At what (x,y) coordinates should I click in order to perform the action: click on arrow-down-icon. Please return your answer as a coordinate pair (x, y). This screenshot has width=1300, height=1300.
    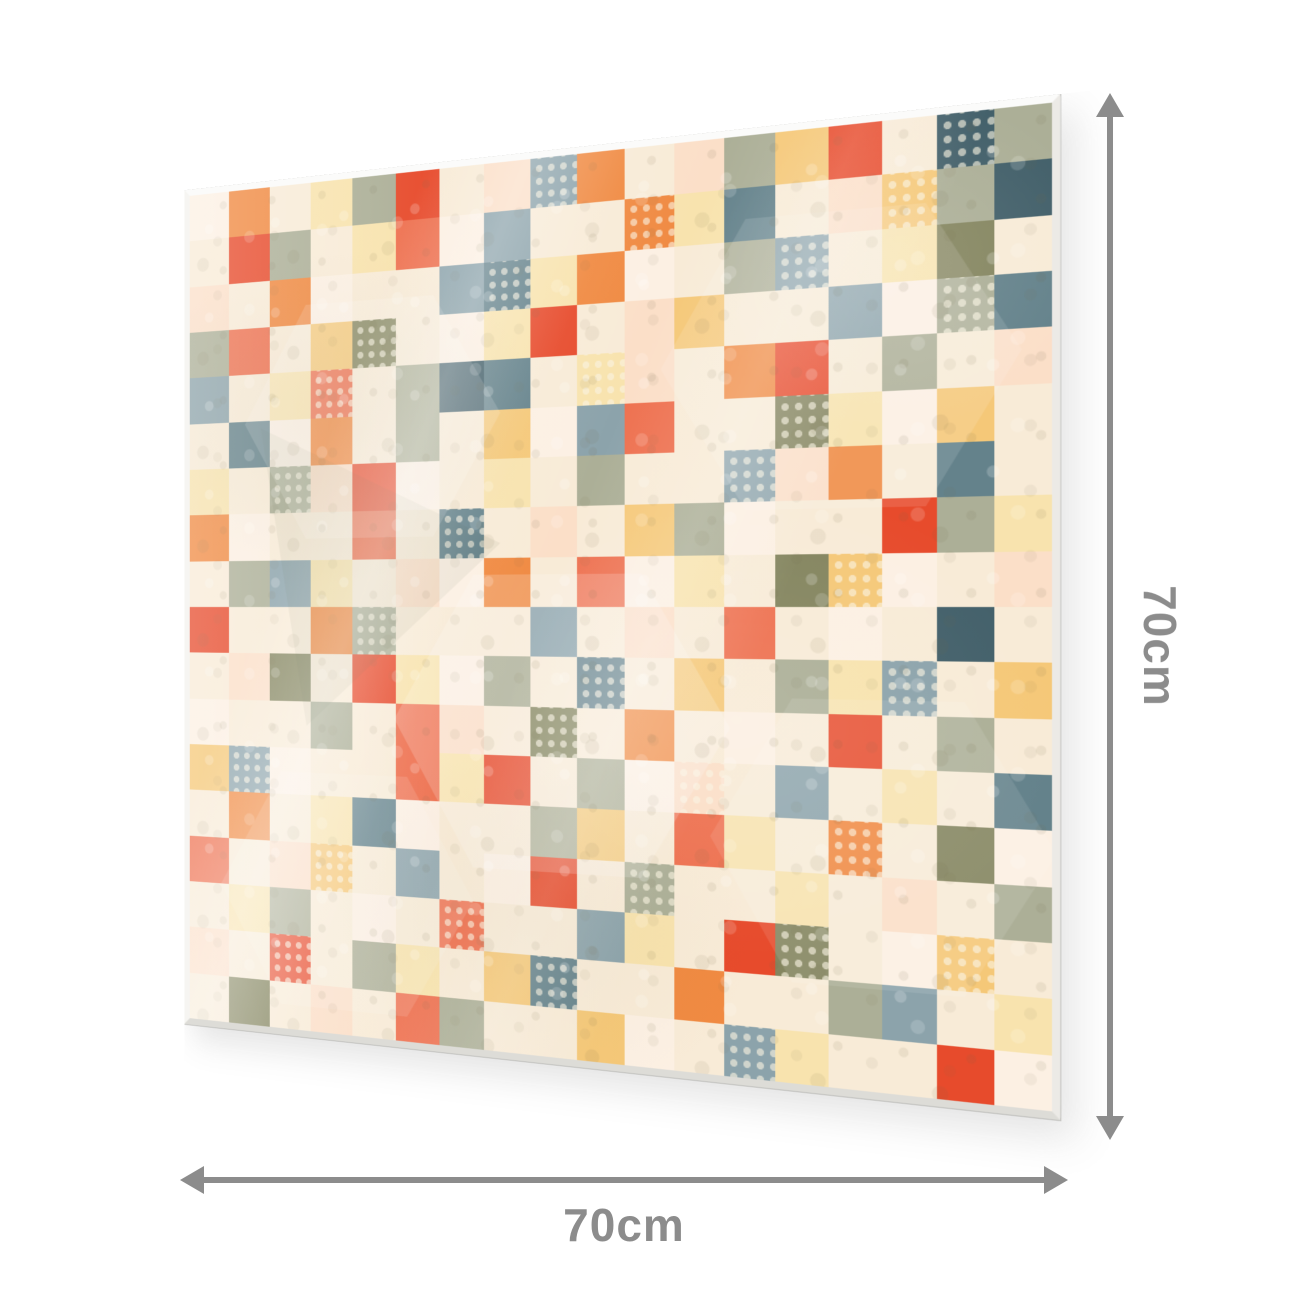
    Looking at the image, I should click on (1110, 1128).